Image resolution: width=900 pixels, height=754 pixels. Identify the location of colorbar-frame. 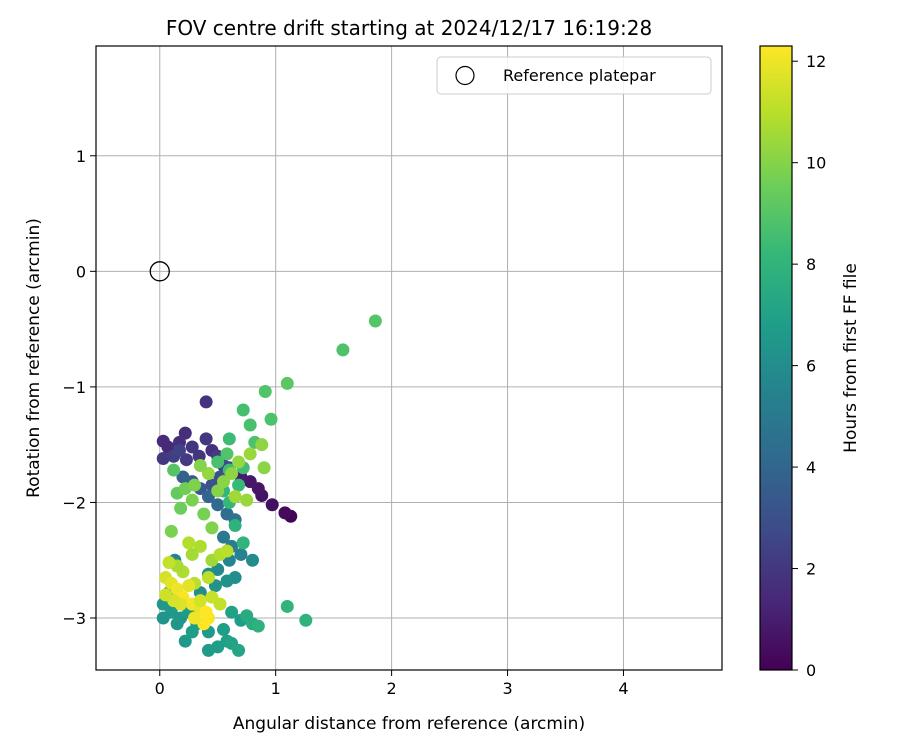
(776, 358).